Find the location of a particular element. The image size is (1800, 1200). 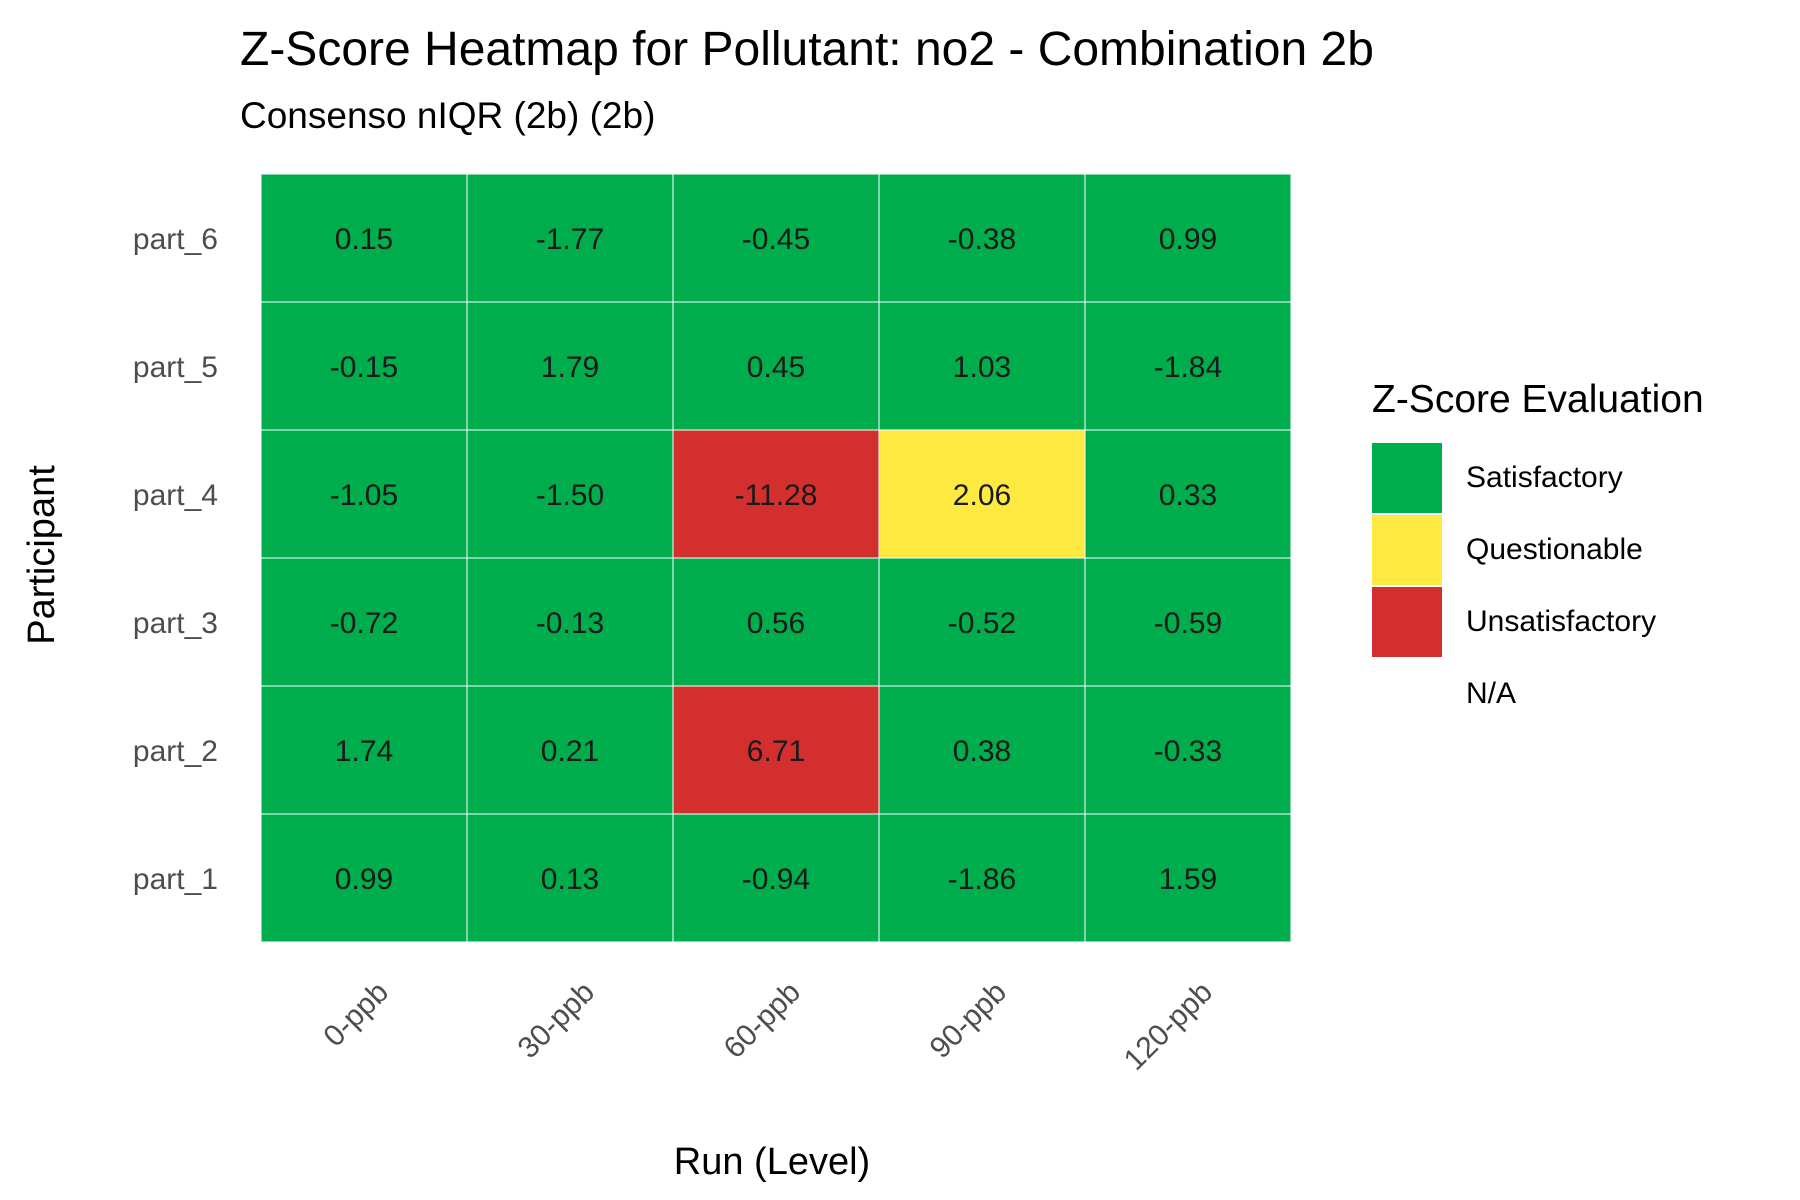

heatmap-cell-part_3-0-ppb: -0.72 is located at coordinates (364, 622).